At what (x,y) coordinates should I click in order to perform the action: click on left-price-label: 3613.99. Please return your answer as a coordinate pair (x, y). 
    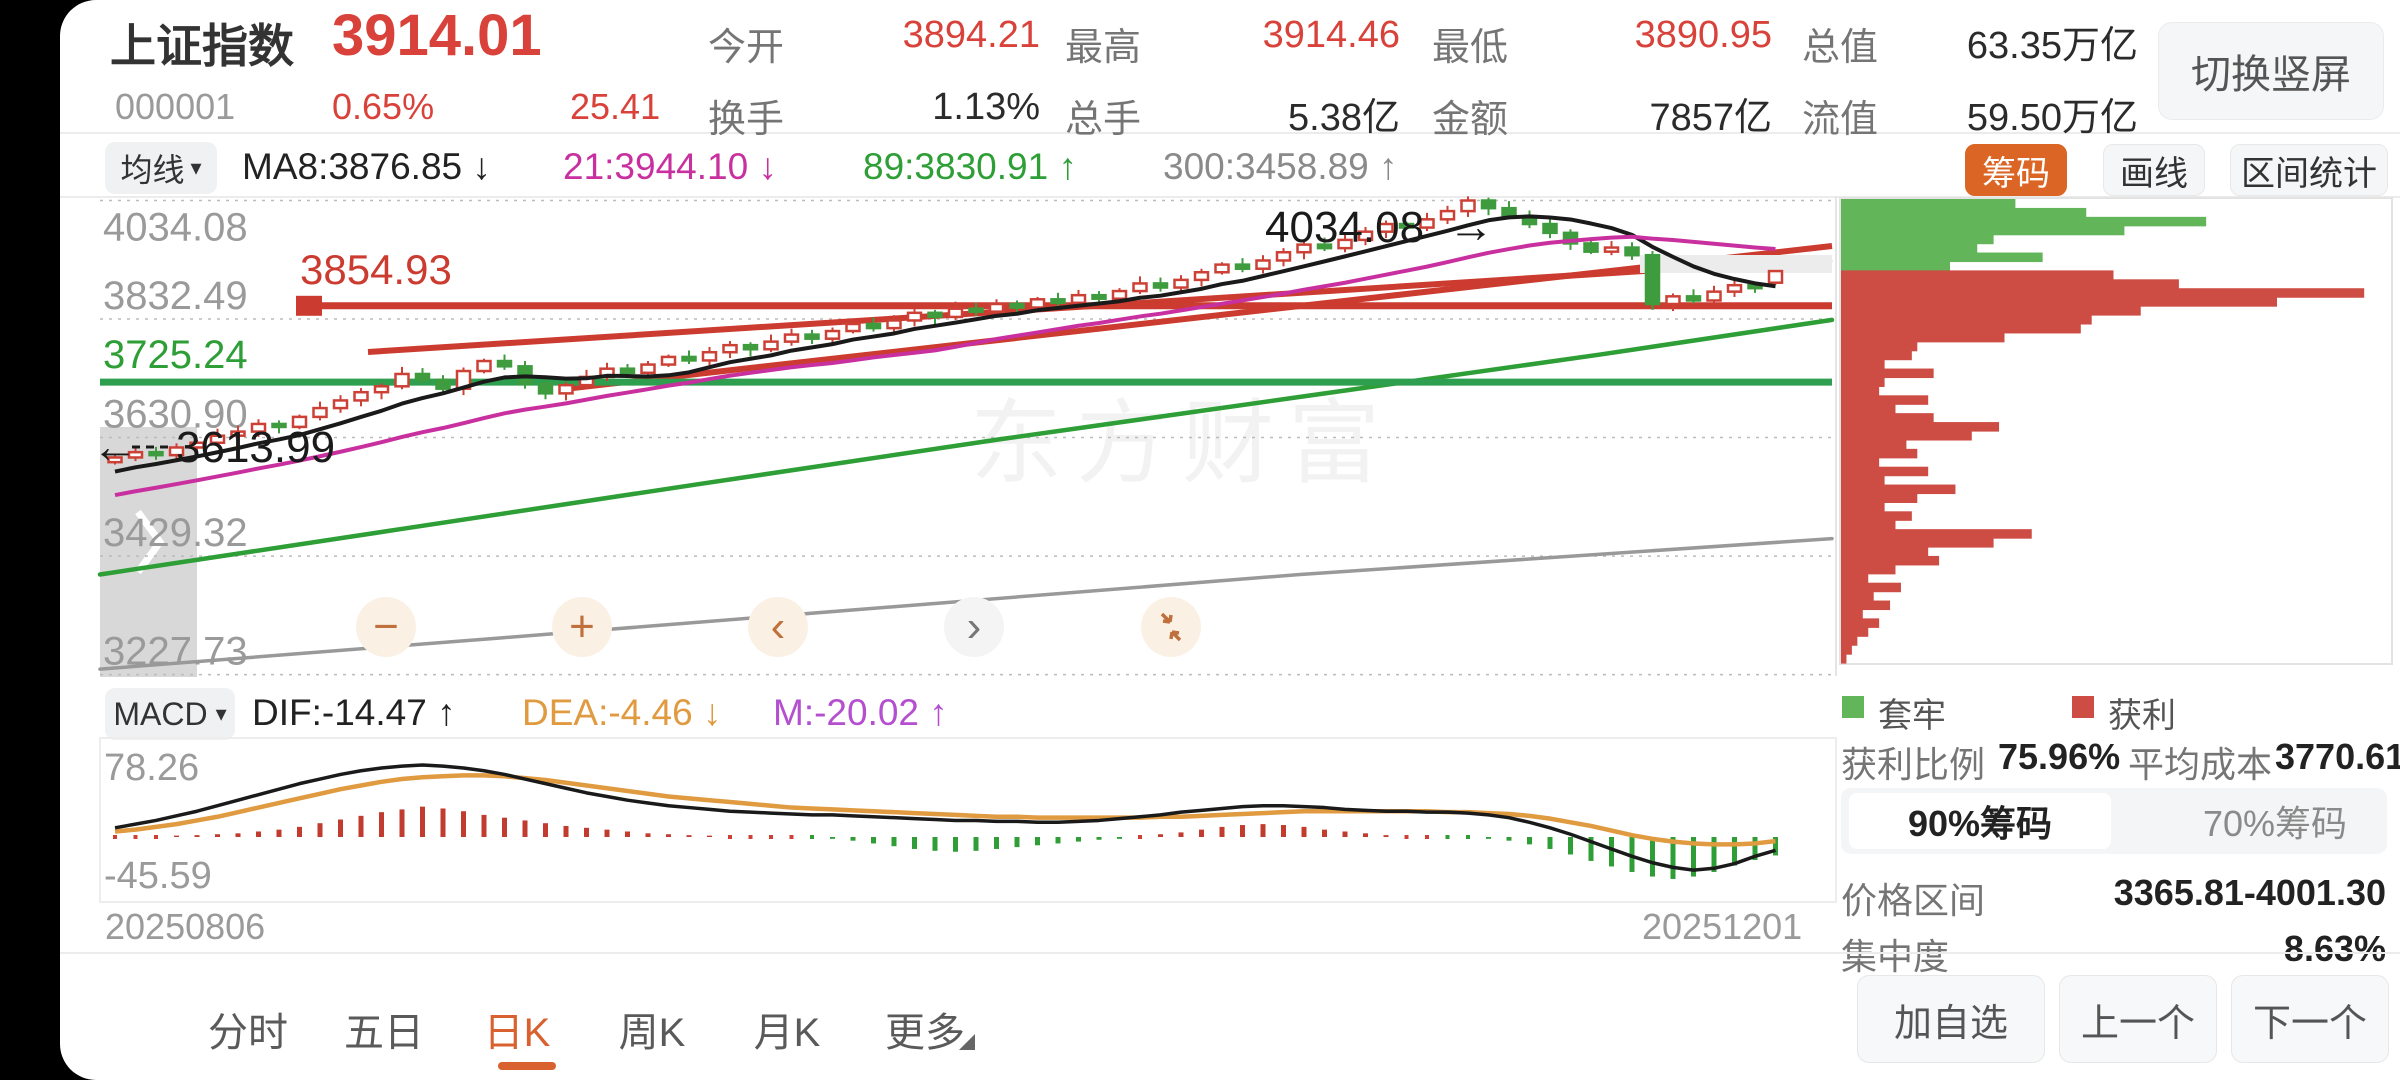
    Looking at the image, I should click on (255, 447).